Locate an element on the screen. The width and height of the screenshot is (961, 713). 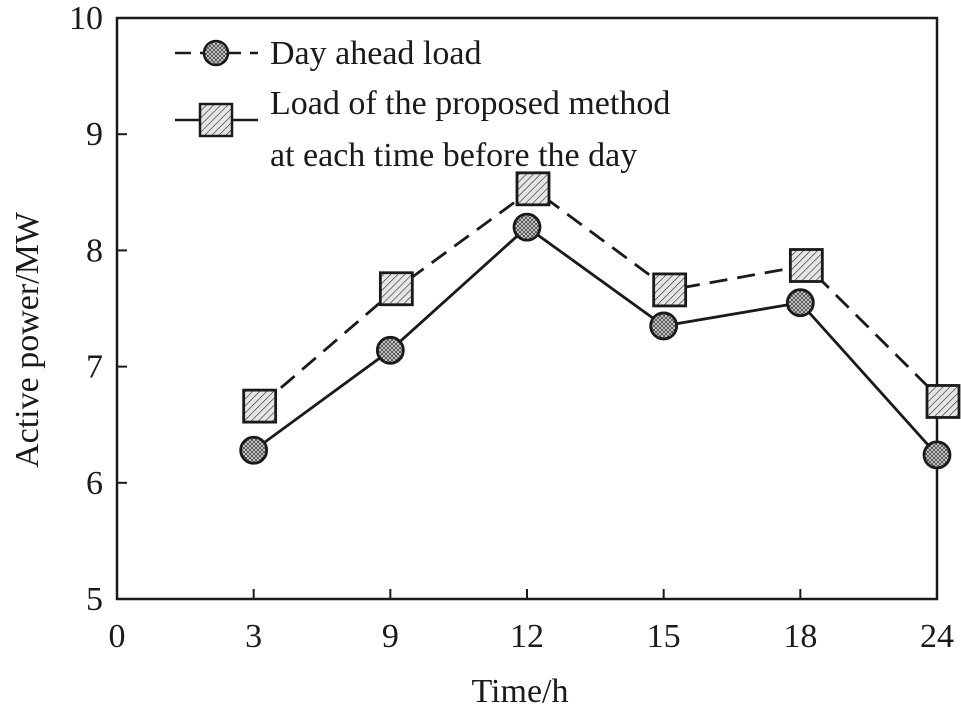
x-tick-label-3: 12 is located at coordinates (527, 636).